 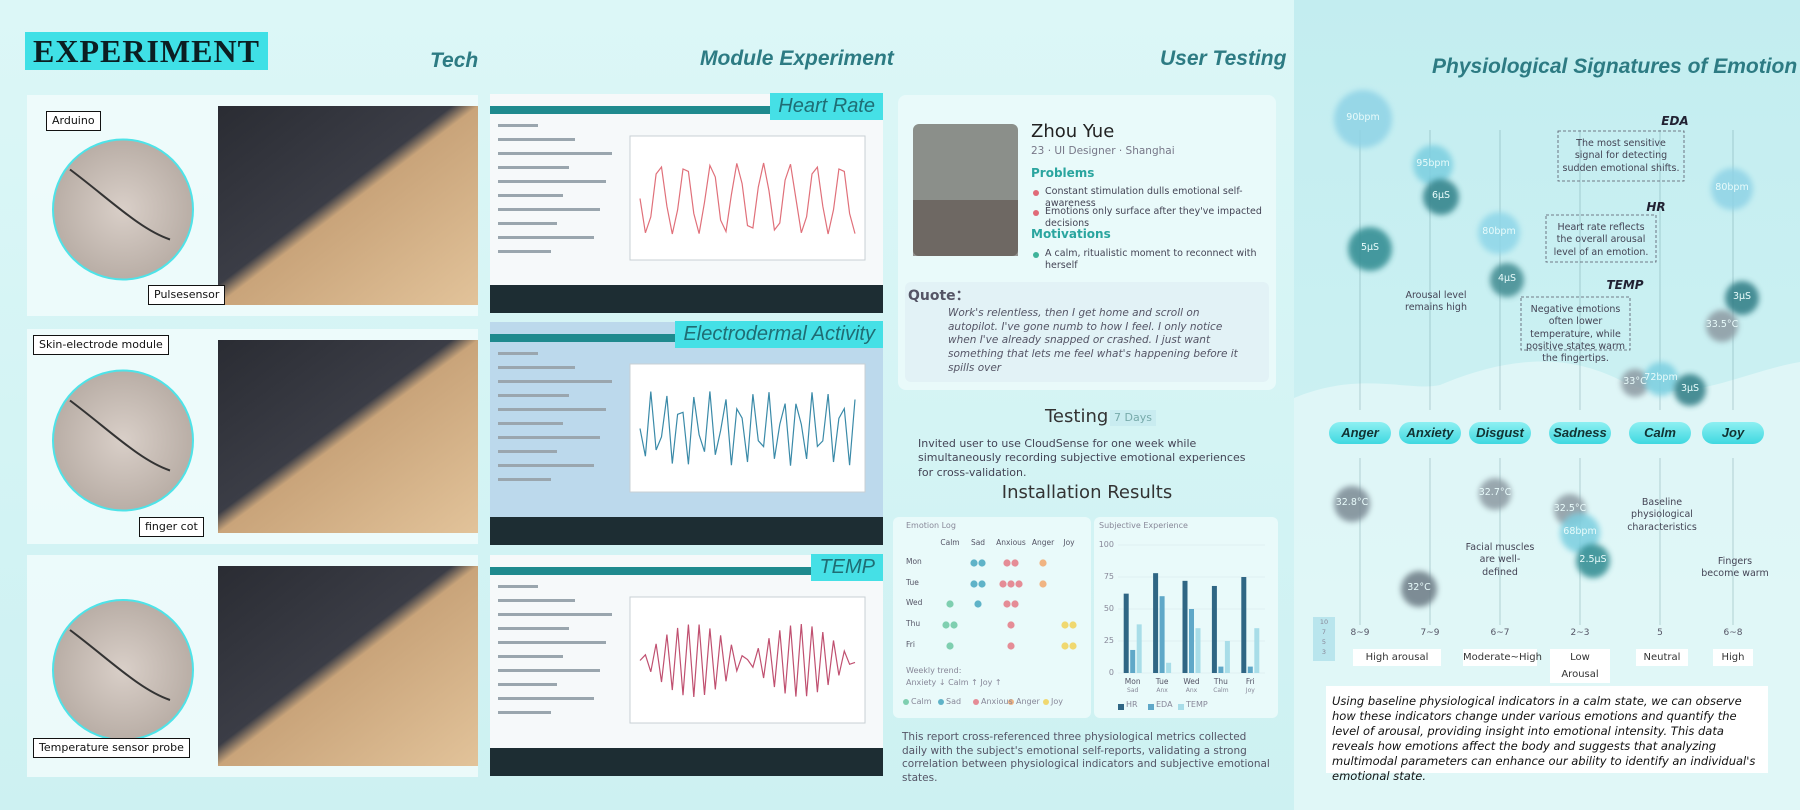 I want to click on bubble-label: 72bpm, so click(x=1661, y=377).